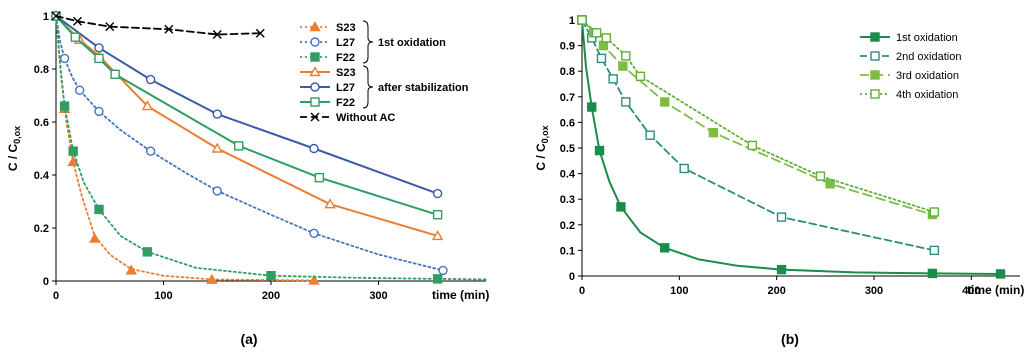  I want to click on legend-label: 3rd oxidation, so click(927, 76).